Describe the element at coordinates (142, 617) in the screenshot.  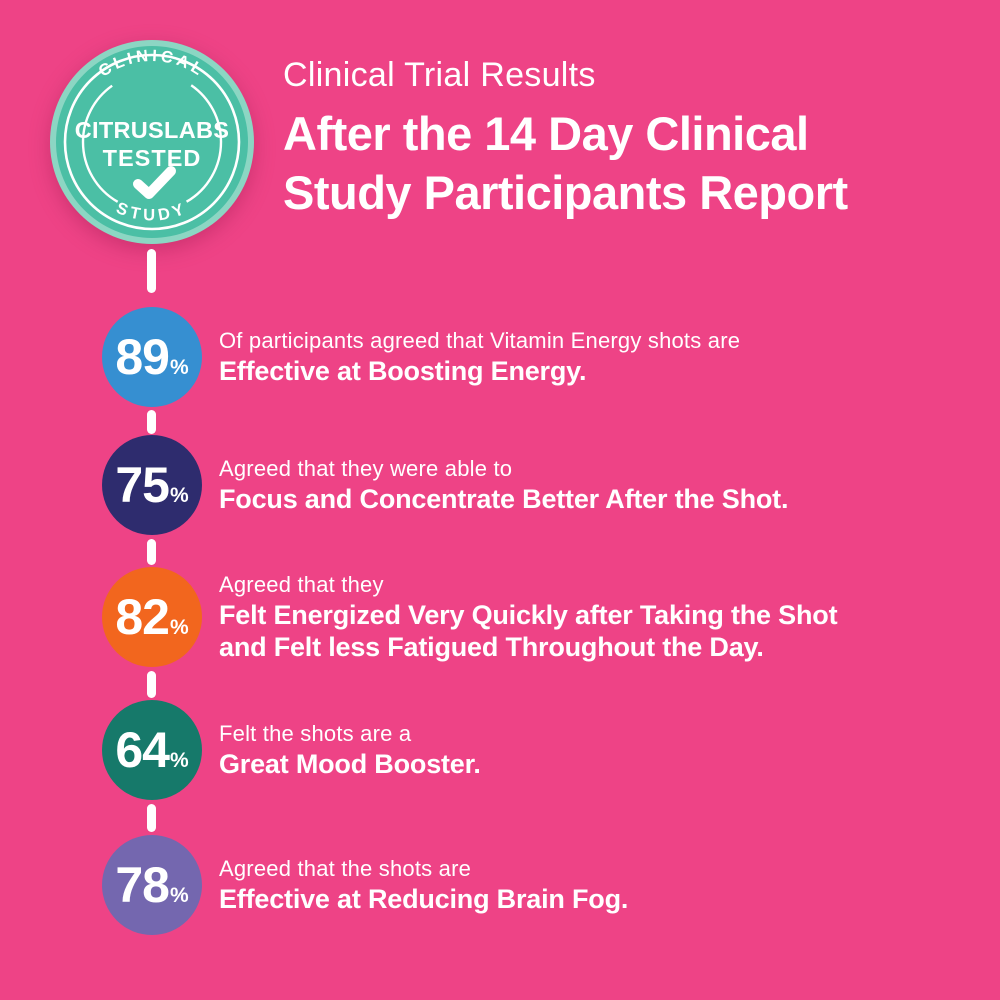
I see `stat-value: 82` at that location.